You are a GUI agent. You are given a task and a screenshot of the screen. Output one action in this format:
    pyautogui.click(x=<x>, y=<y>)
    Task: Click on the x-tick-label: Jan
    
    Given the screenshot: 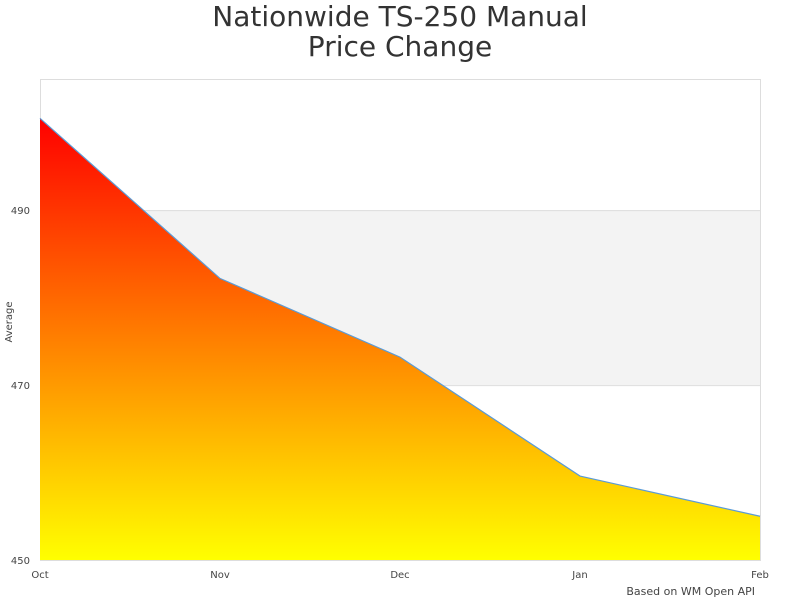 What is the action you would take?
    pyautogui.click(x=579, y=575)
    